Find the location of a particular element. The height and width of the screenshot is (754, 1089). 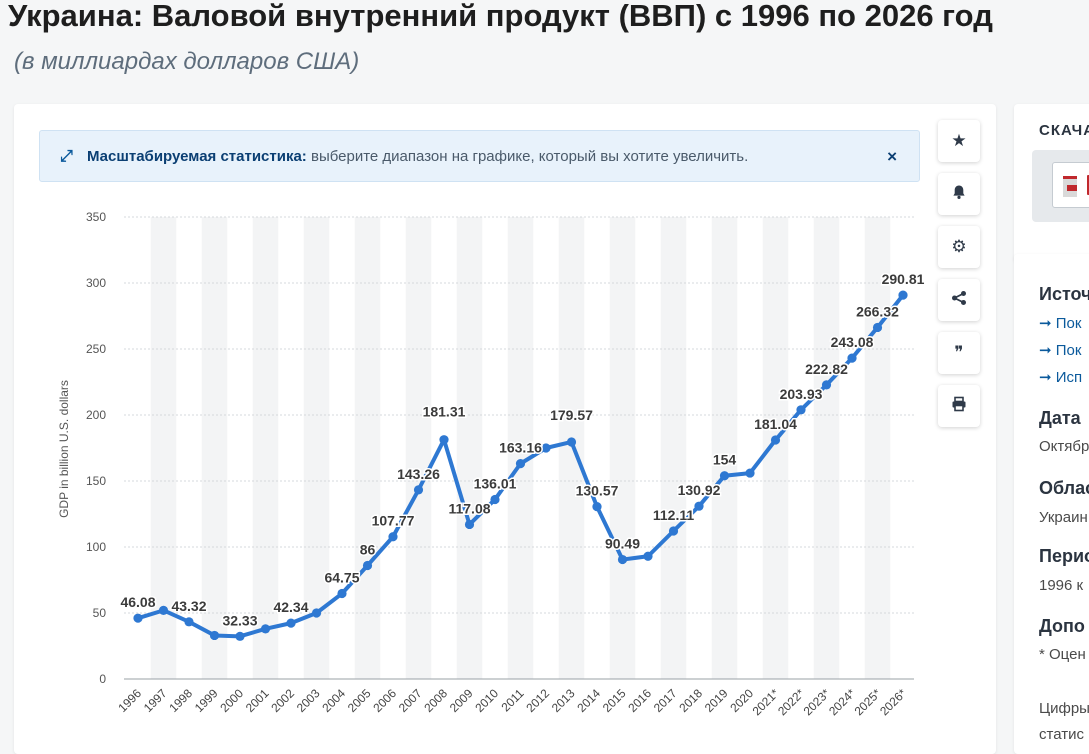

source-heading: Источ is located at coordinates (1064, 294).